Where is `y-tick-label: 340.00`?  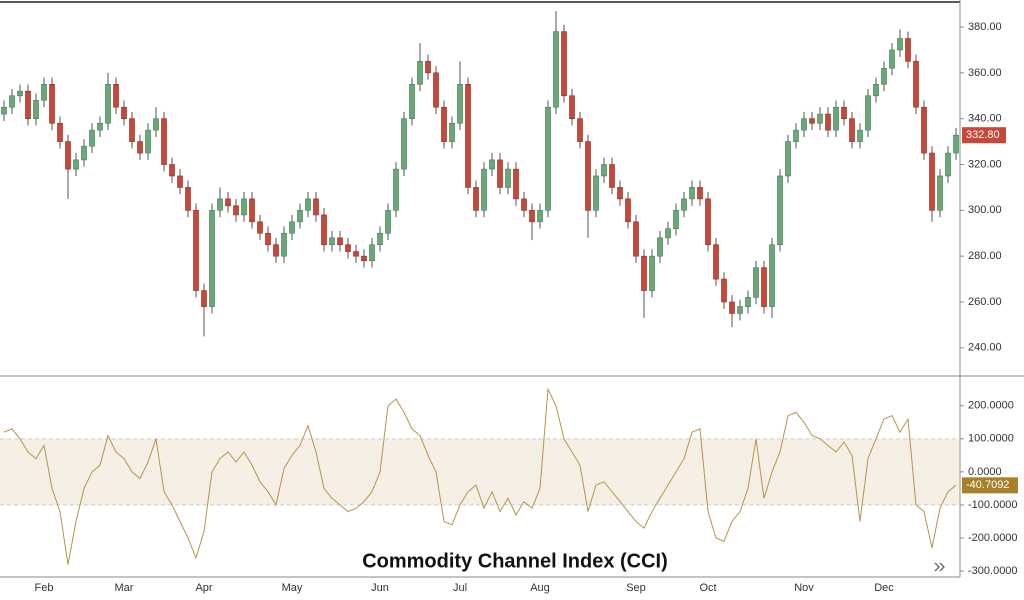
y-tick-label: 340.00 is located at coordinates (985, 119).